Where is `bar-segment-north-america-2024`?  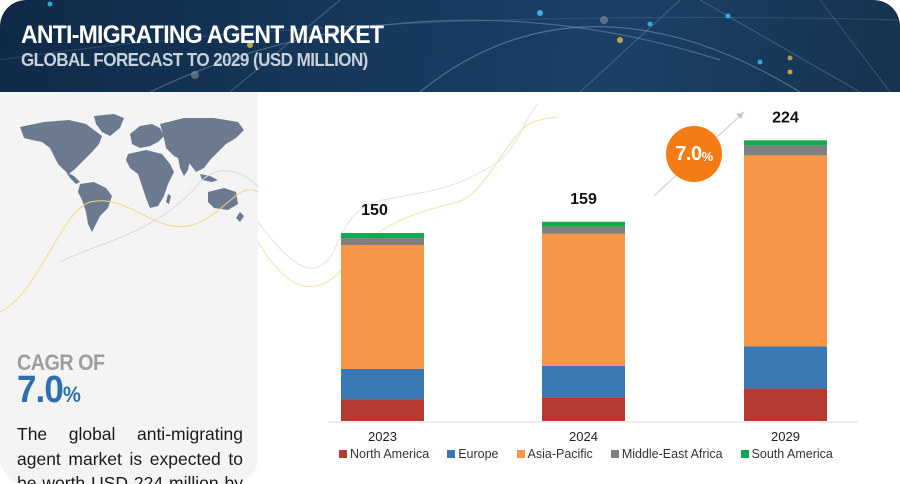 bar-segment-north-america-2024 is located at coordinates (583, 409).